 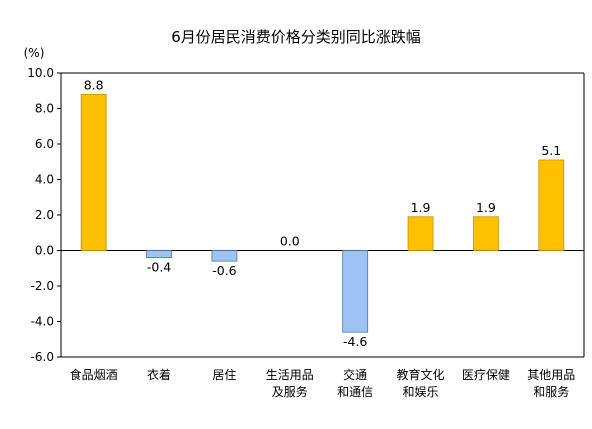 What do you see at coordinates (551, 375) in the screenshot?
I see `category-label: 其他用品` at bounding box center [551, 375].